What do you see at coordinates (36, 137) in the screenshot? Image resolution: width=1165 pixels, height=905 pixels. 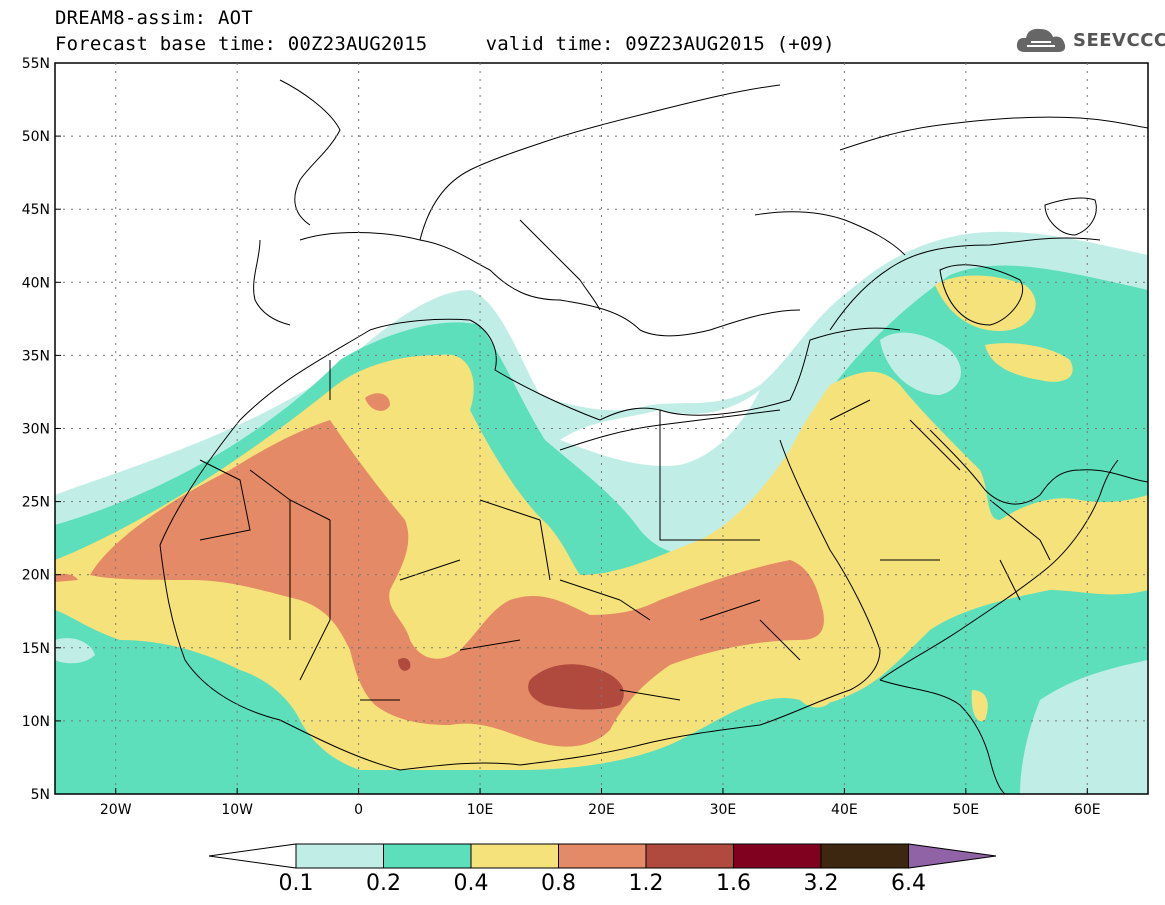 I see `lat-tick-label: 50N` at bounding box center [36, 137].